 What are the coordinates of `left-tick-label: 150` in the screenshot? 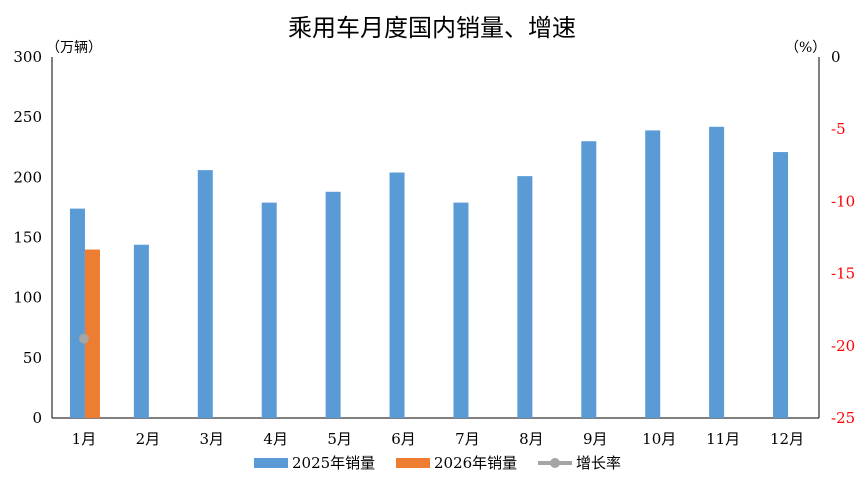 It's located at (27, 238).